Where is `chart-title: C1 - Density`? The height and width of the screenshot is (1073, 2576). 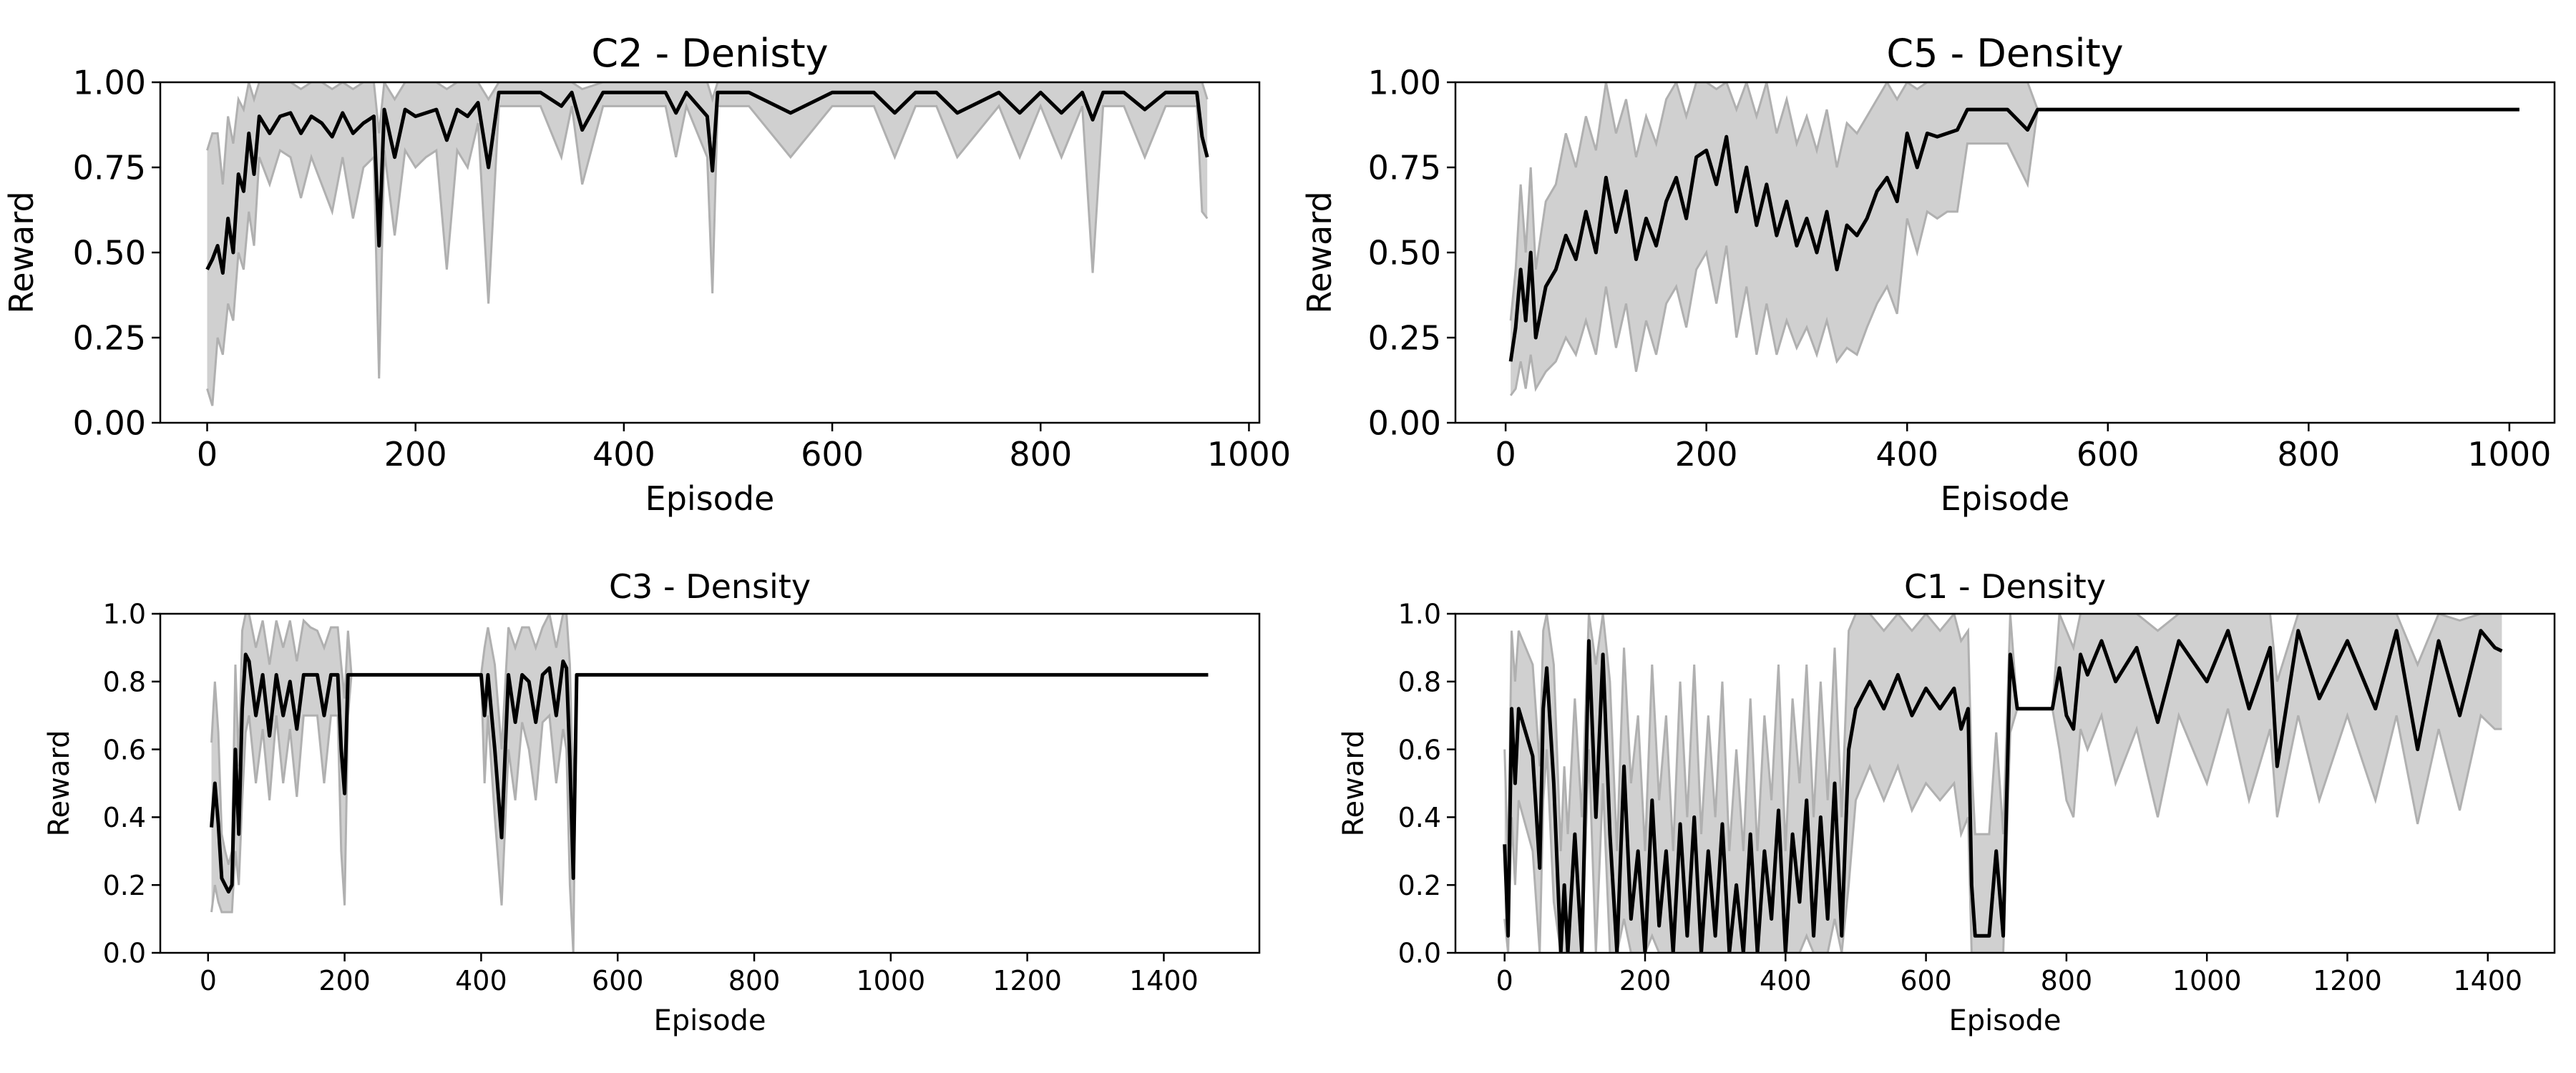 chart-title: C1 - Density is located at coordinates (2005, 586).